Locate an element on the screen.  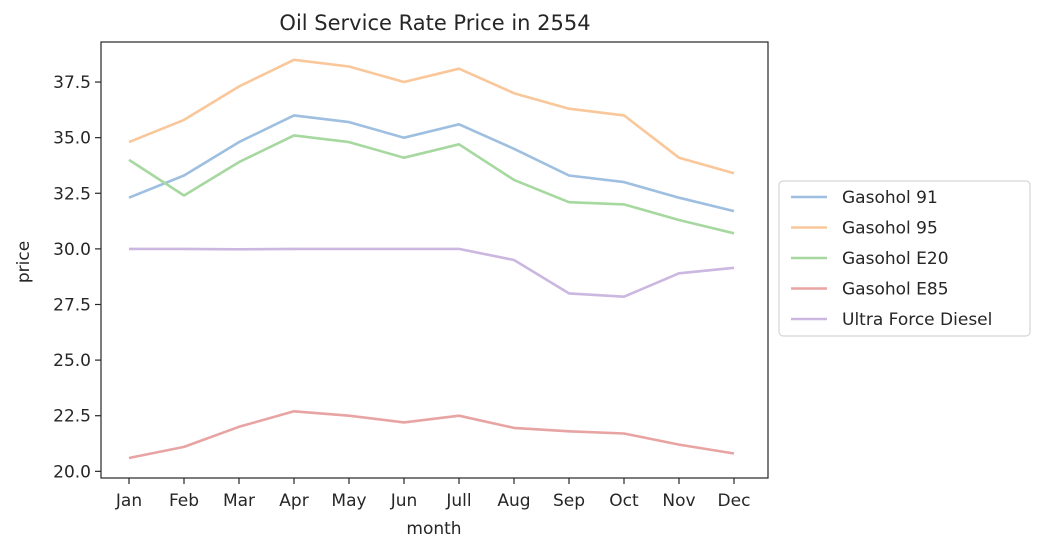
legend-label: Gasohol E85 is located at coordinates (895, 290).